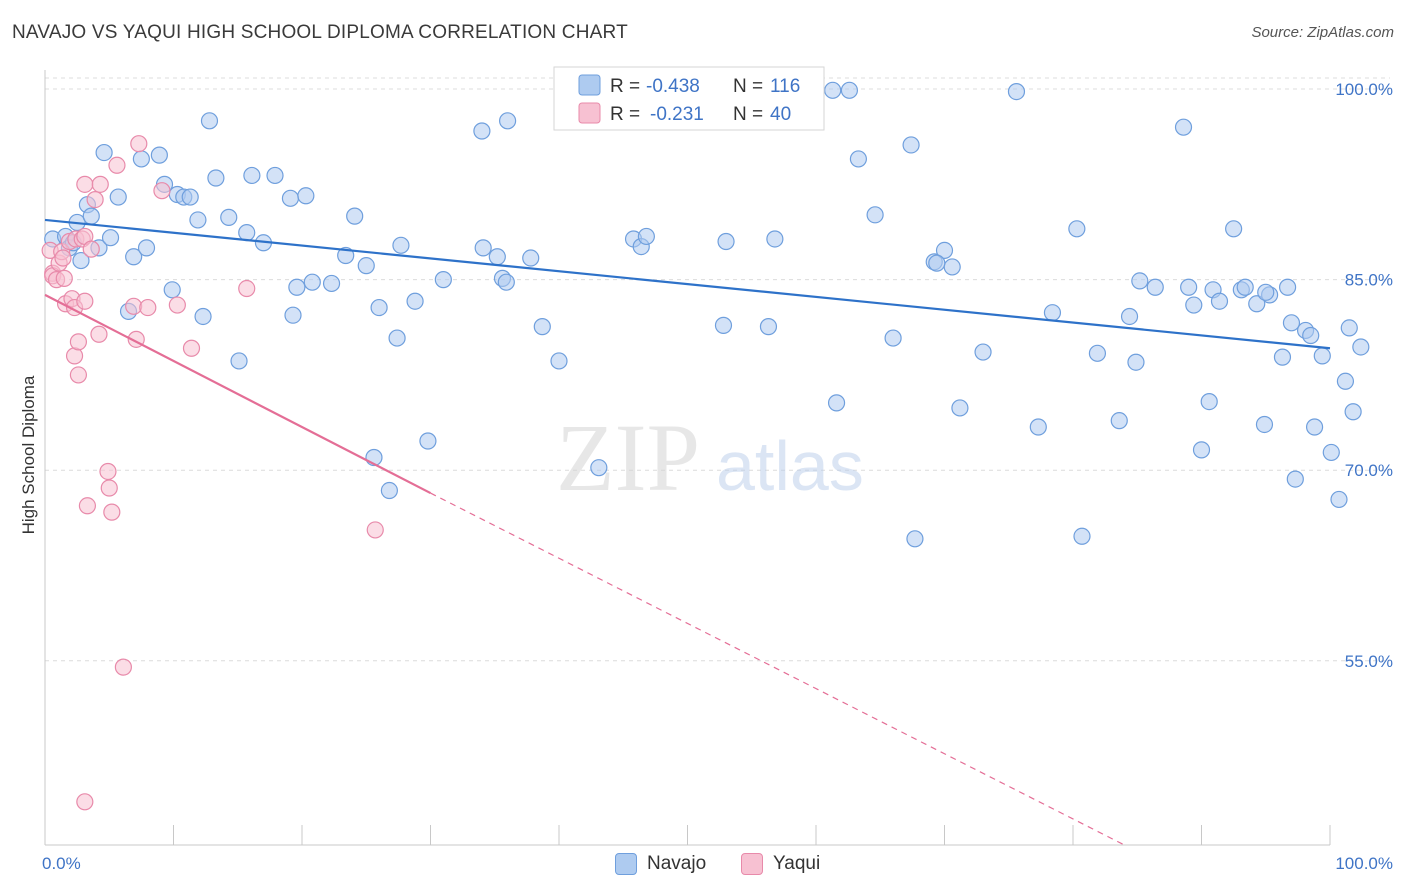 Image resolution: width=1406 pixels, height=892 pixels. Describe the element at coordinates (238, 394) in the screenshot. I see `yaqui-trend-line` at that location.